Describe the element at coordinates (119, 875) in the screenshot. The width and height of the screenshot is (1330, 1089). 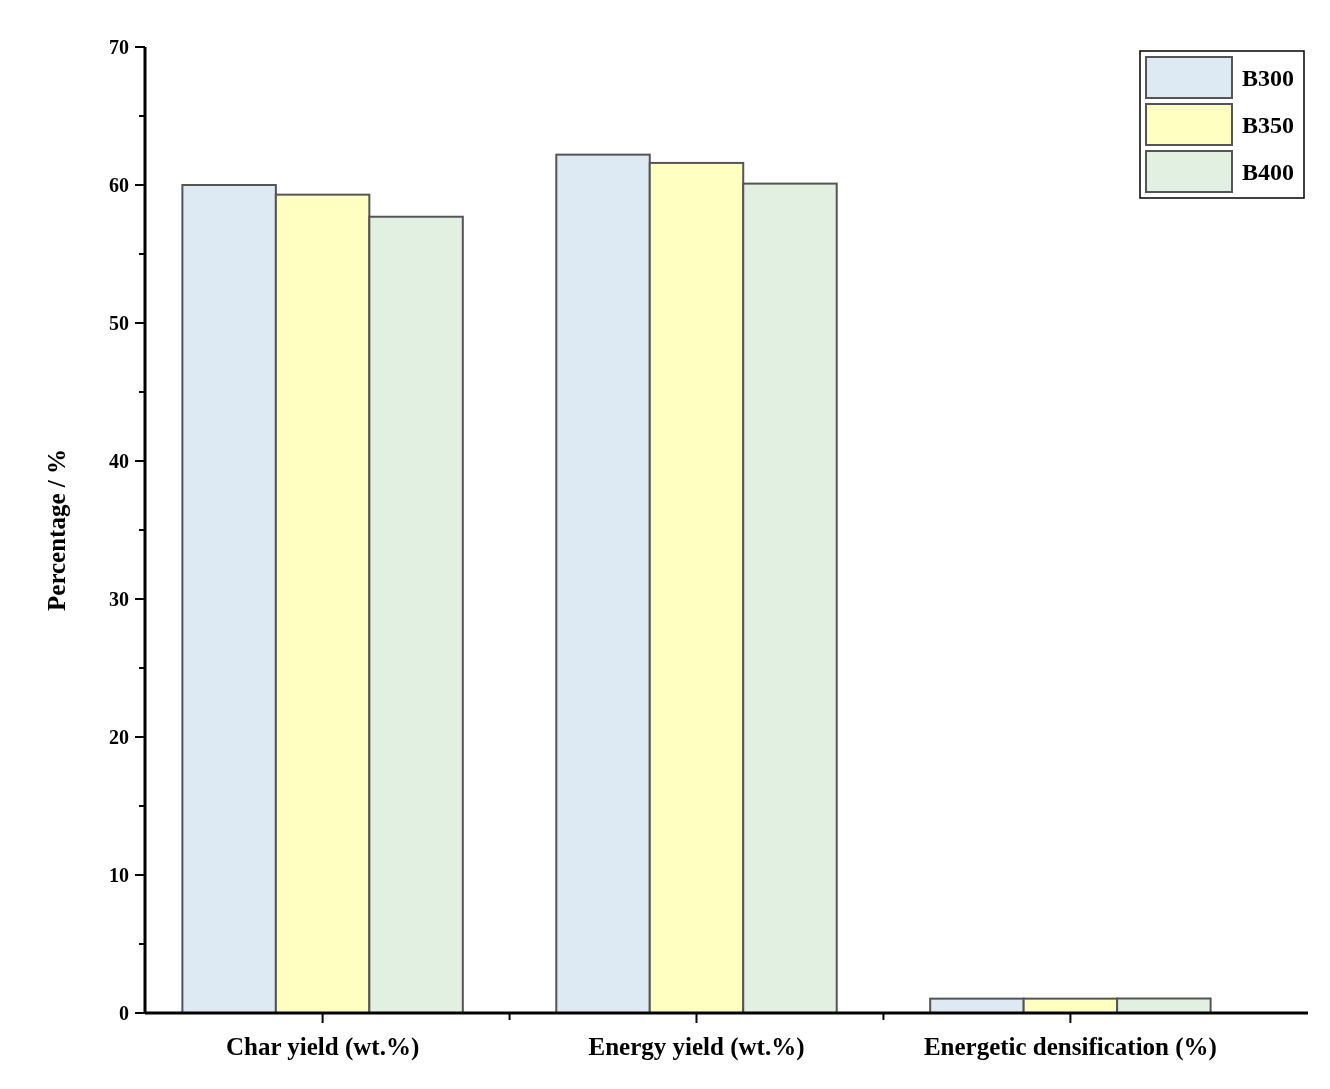
I see `y-tick-label: 10` at that location.